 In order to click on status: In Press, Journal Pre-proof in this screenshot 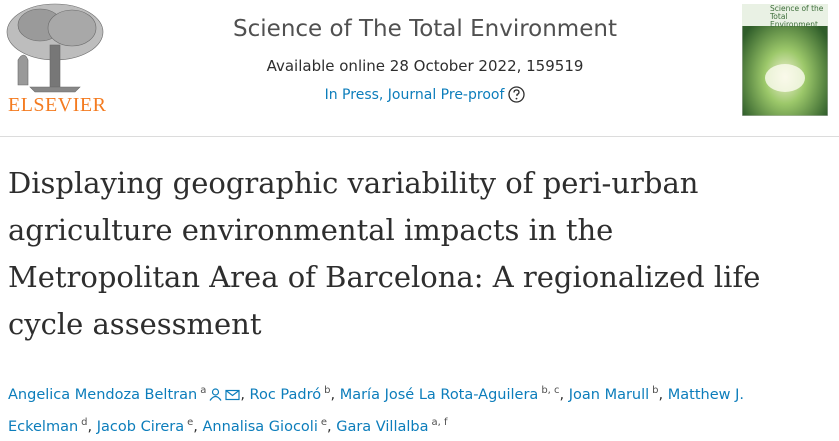, I will do `click(425, 94)`.